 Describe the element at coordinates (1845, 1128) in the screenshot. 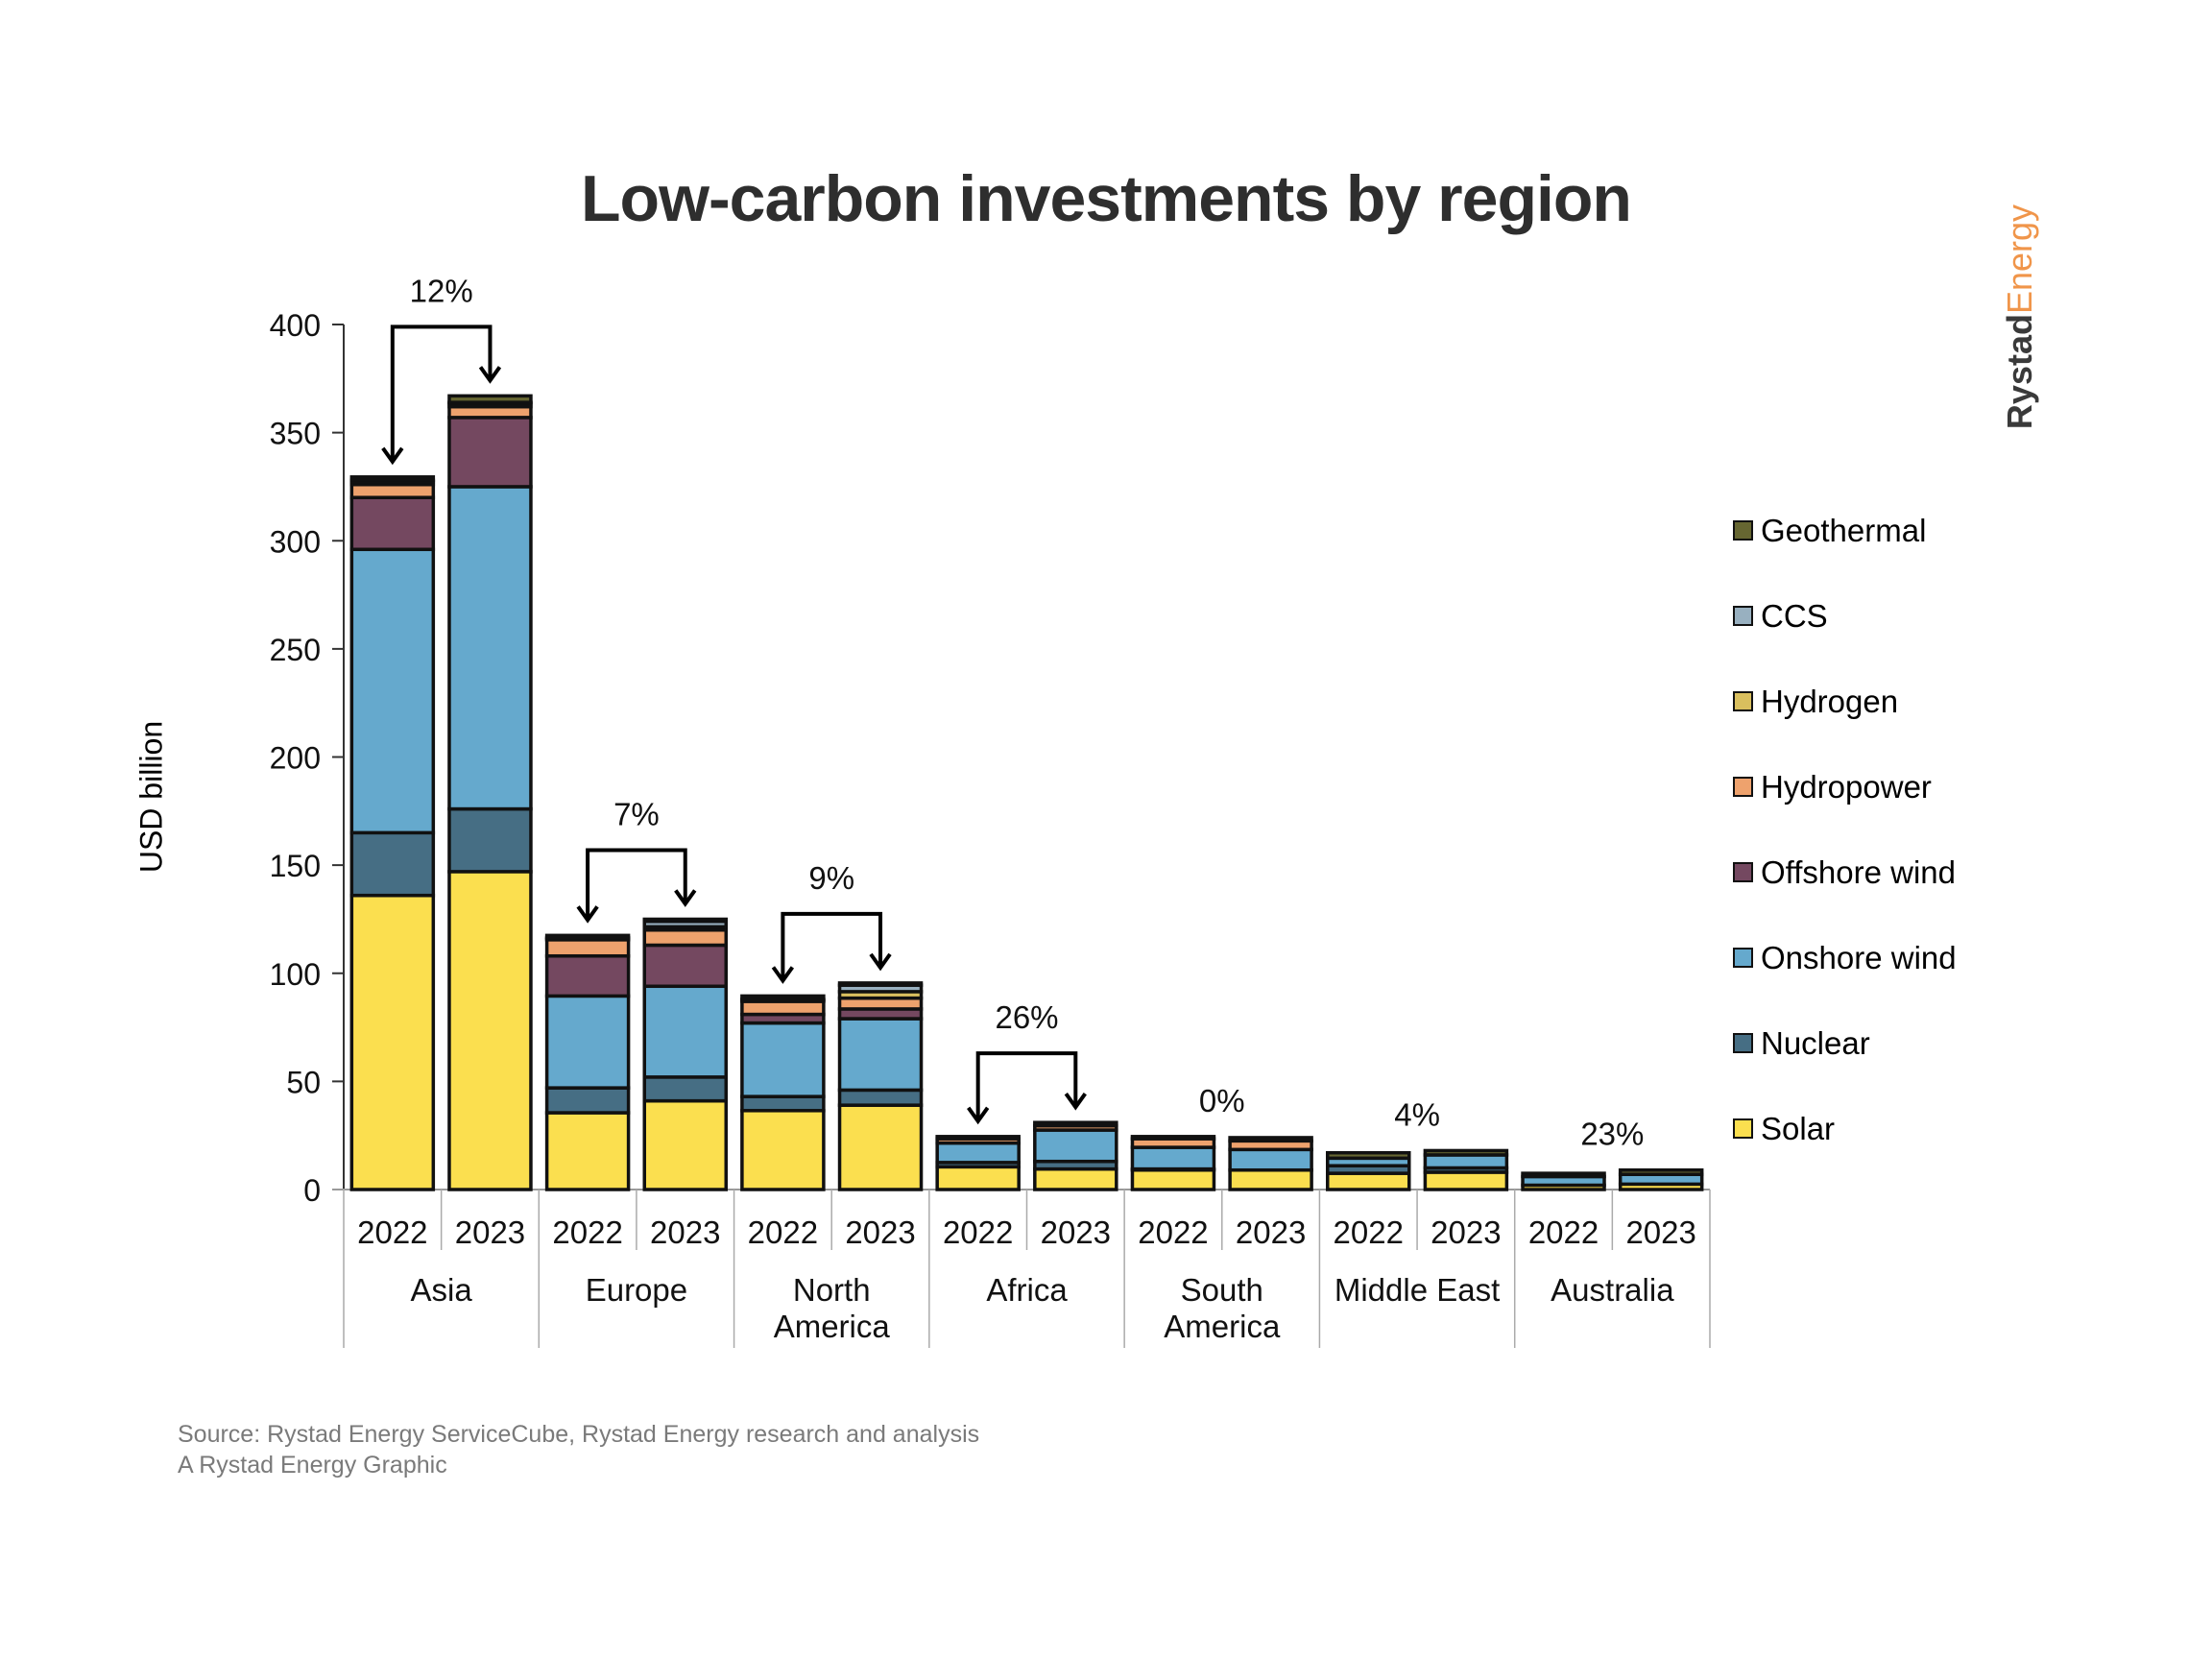

I see `legend-item: Solar` at that location.